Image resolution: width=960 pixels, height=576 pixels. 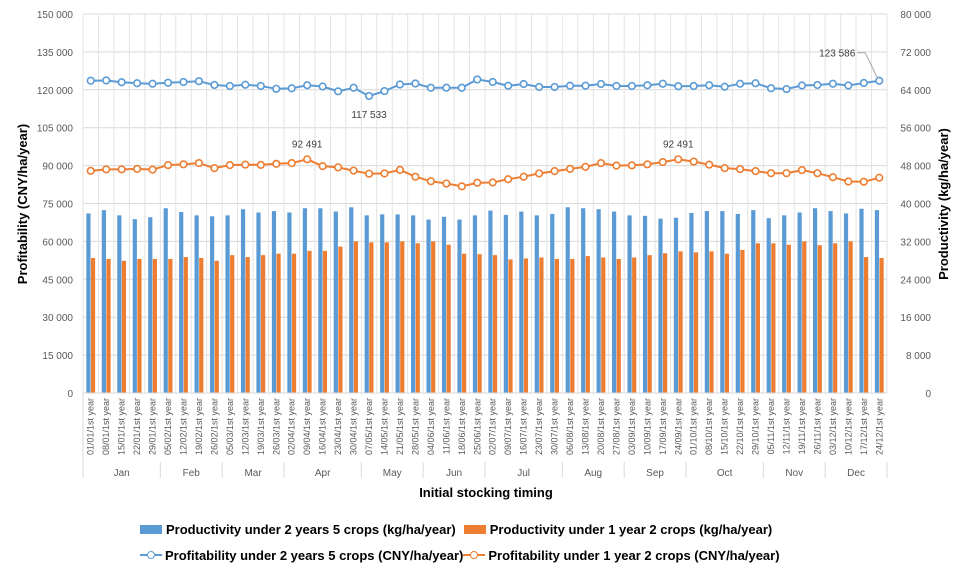 What do you see at coordinates (663, 426) in the screenshot?
I see `x-tick-label: 17/09/1st year` at bounding box center [663, 426].